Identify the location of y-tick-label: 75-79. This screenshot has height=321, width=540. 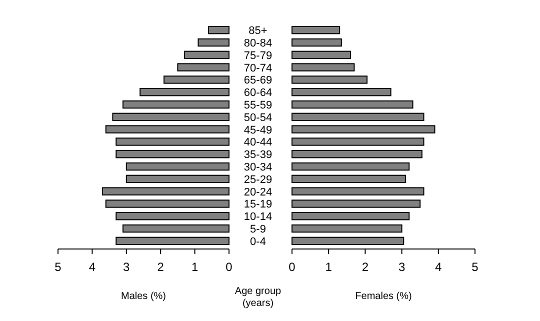
(258, 56).